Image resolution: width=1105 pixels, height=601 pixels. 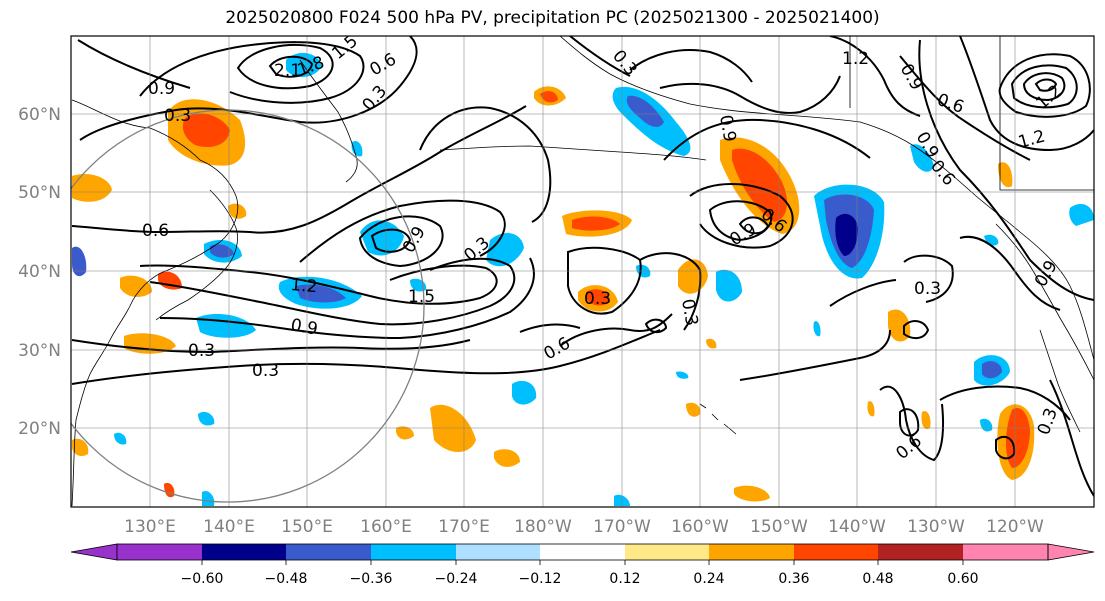 What do you see at coordinates (1071, 552) in the screenshot?
I see `colorbar-high-extension` at bounding box center [1071, 552].